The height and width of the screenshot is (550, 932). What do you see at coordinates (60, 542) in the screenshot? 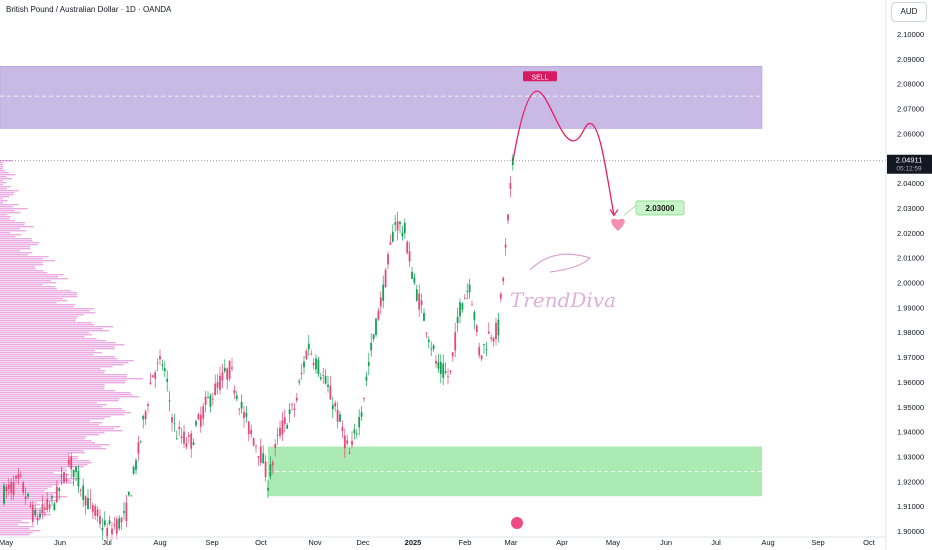
I see `time-tick-label: Jun` at bounding box center [60, 542].